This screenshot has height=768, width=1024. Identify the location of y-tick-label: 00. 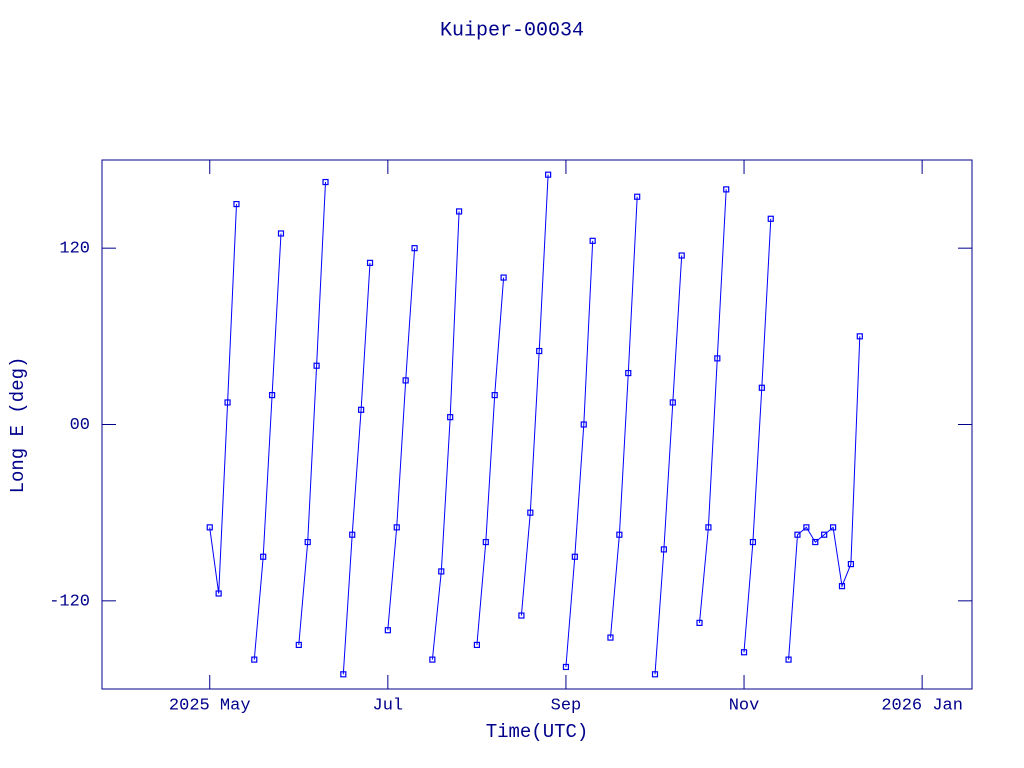
(80, 425).